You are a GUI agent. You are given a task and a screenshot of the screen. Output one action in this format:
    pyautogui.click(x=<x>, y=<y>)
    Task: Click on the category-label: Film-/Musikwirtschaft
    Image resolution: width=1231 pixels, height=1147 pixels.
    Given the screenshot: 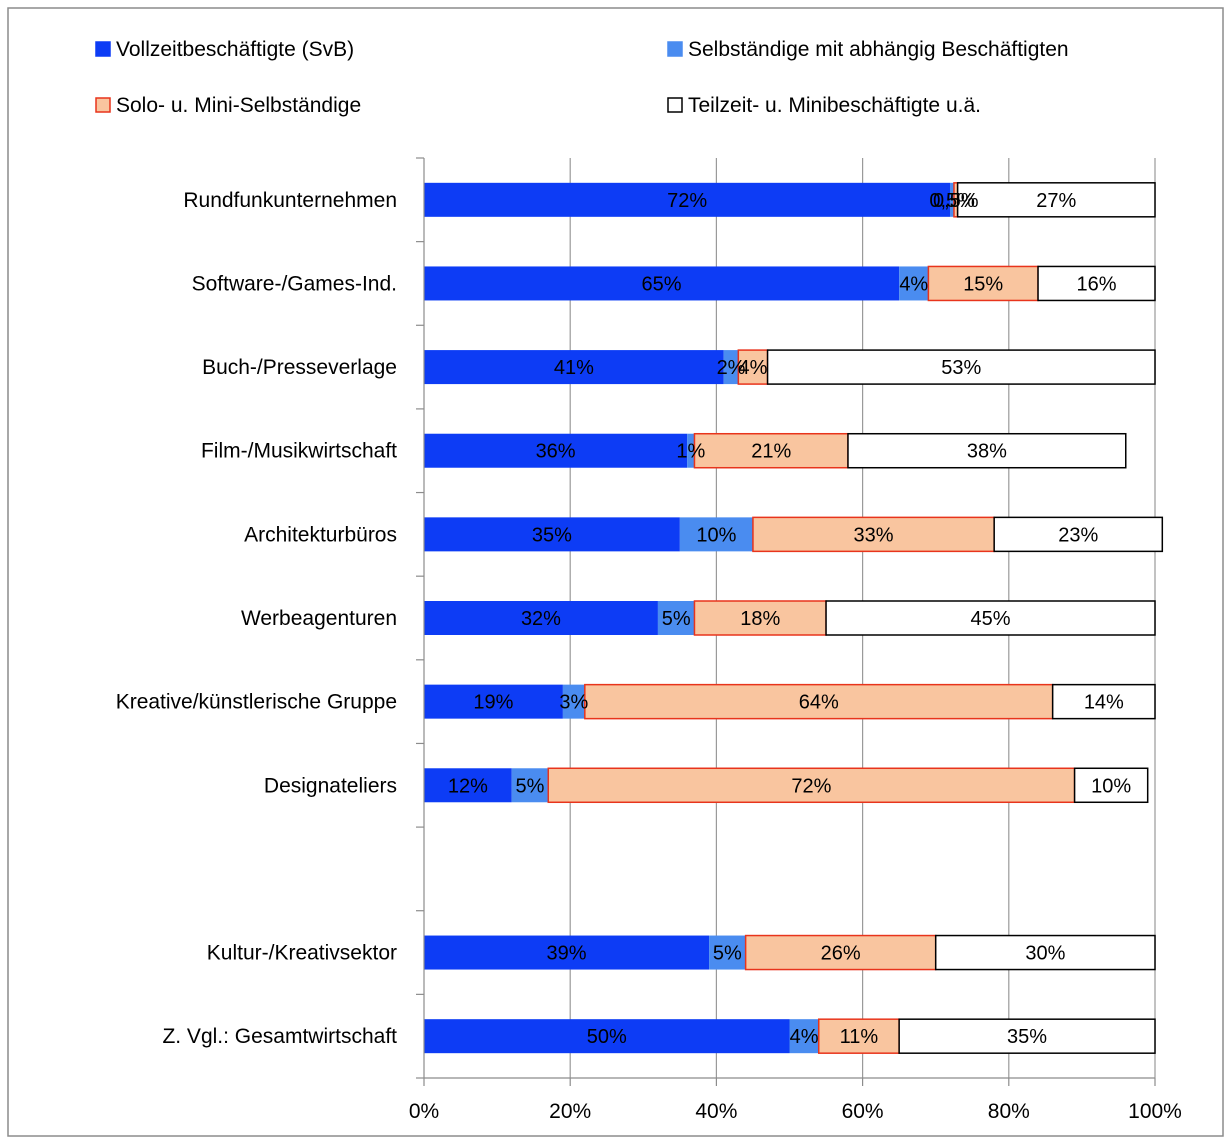 What is the action you would take?
    pyautogui.click(x=299, y=451)
    